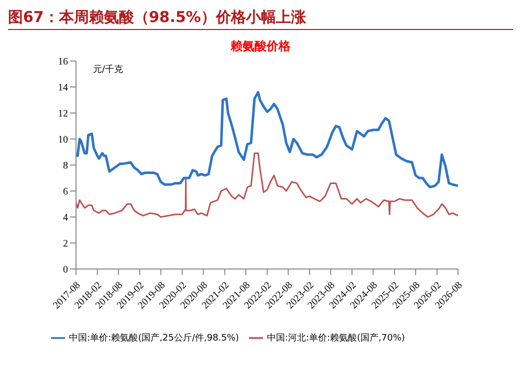  Describe the element at coordinates (261, 46) in the screenshot. I see `chart-subtitle: 赖氨酸价格` at that location.